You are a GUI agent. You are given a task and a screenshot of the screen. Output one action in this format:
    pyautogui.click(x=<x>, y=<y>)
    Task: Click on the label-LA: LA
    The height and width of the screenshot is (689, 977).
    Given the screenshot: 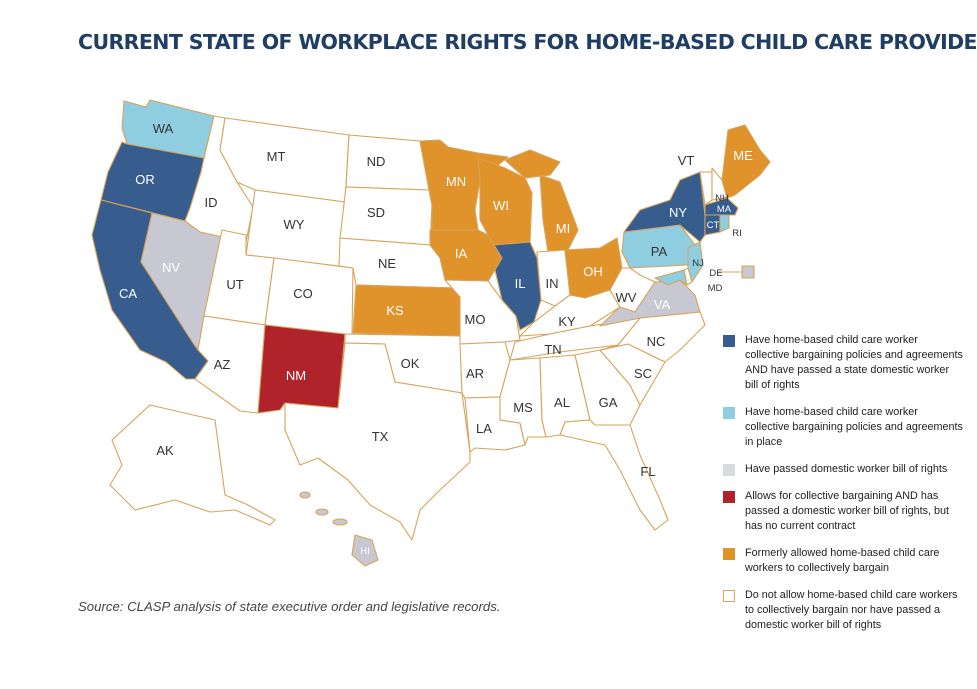 What is the action you would take?
    pyautogui.click(x=484, y=428)
    